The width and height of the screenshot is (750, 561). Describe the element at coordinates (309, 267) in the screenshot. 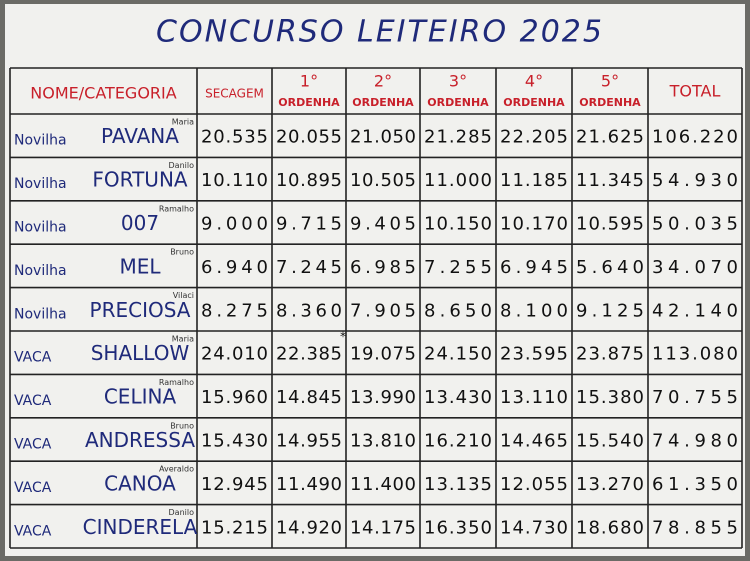

I see `cell-value: 7.245` at that location.